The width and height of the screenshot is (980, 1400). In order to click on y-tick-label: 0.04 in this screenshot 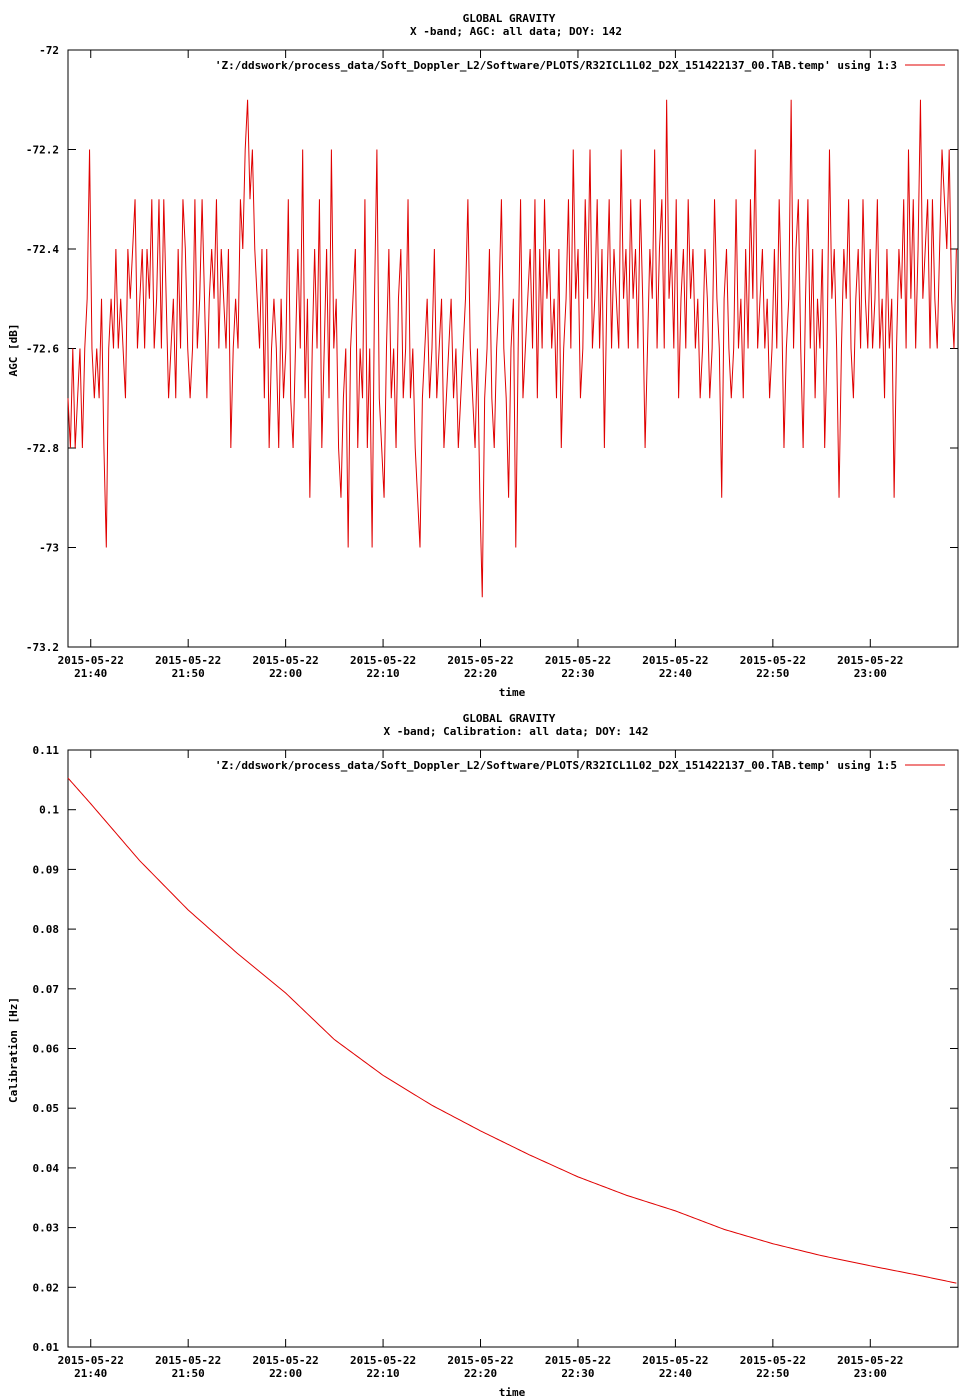, I will do `click(46, 1168)`.